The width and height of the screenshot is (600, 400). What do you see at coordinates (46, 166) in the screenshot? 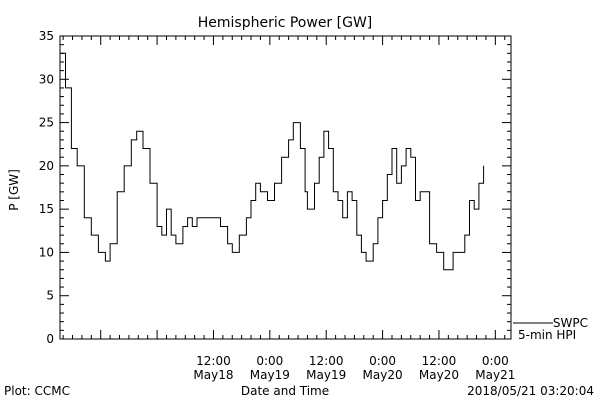
I see `y-tick-label: 20` at bounding box center [46, 166].